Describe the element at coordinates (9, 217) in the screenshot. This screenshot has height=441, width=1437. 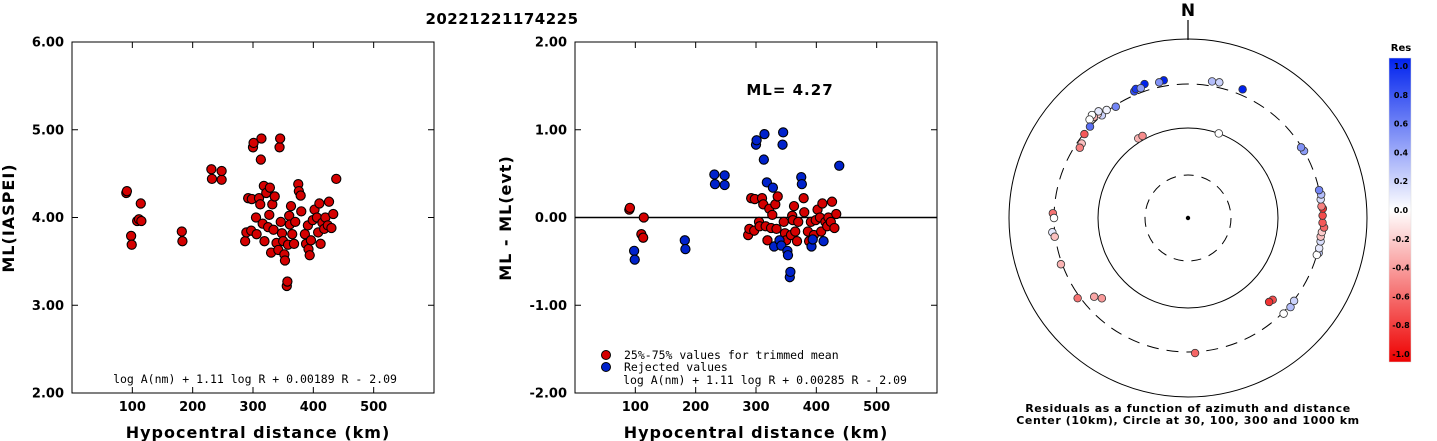
I see `ml-y-axis-label: ML(IASPEI)` at that location.